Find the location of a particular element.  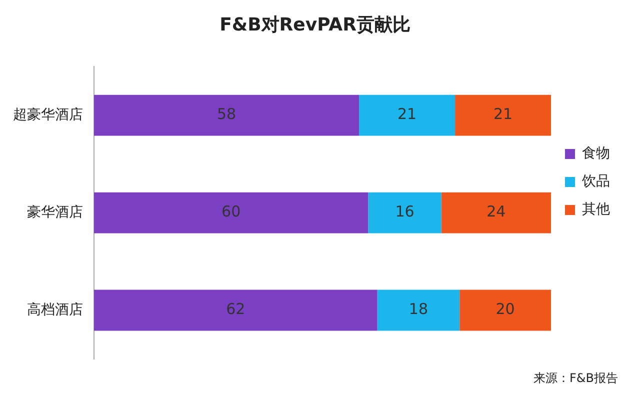

legend-label: 食物 is located at coordinates (596, 154).